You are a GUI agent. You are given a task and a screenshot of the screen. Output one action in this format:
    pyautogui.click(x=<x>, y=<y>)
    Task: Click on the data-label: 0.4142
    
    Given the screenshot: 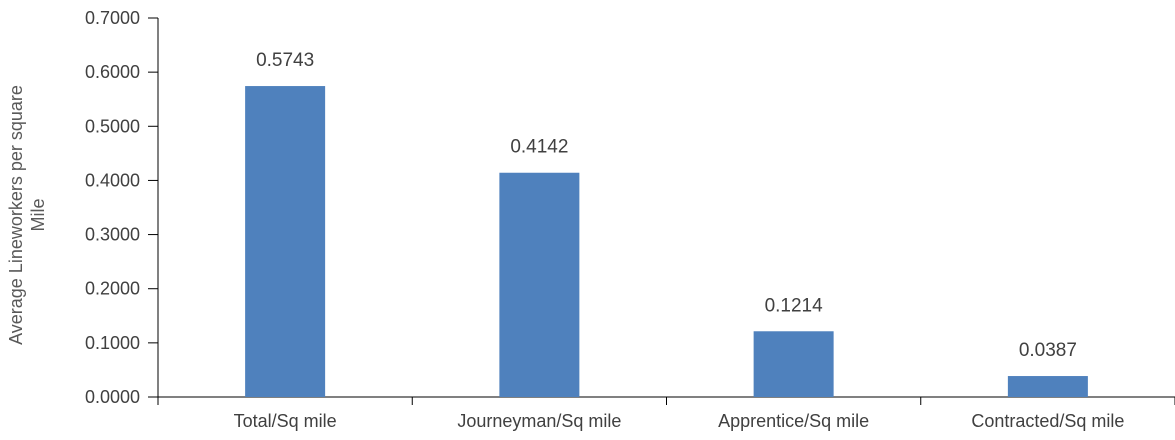 What is the action you would take?
    pyautogui.click(x=539, y=147)
    